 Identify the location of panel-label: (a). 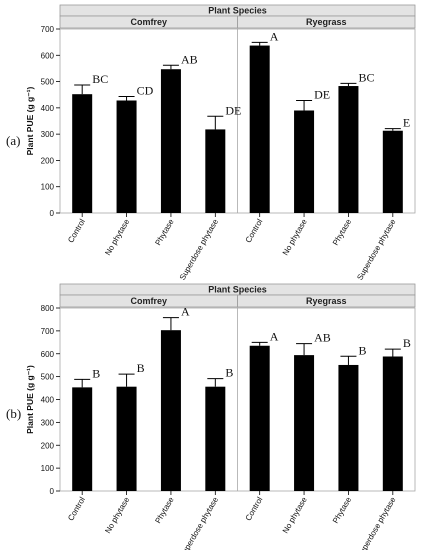
(13, 140).